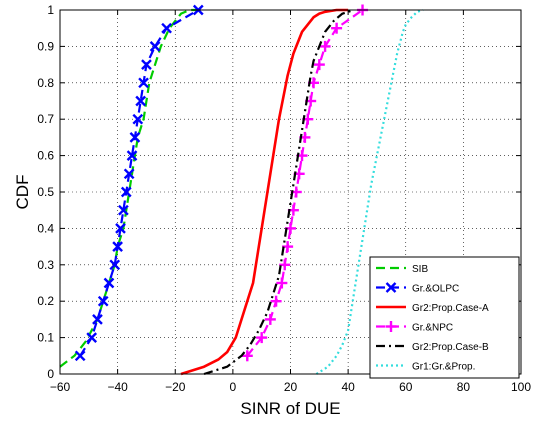  I want to click on x-tick-label: −60, so click(60, 387).